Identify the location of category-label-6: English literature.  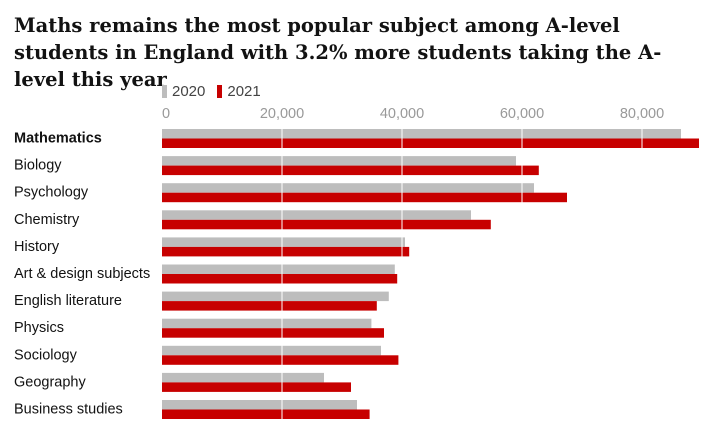
(68, 301).